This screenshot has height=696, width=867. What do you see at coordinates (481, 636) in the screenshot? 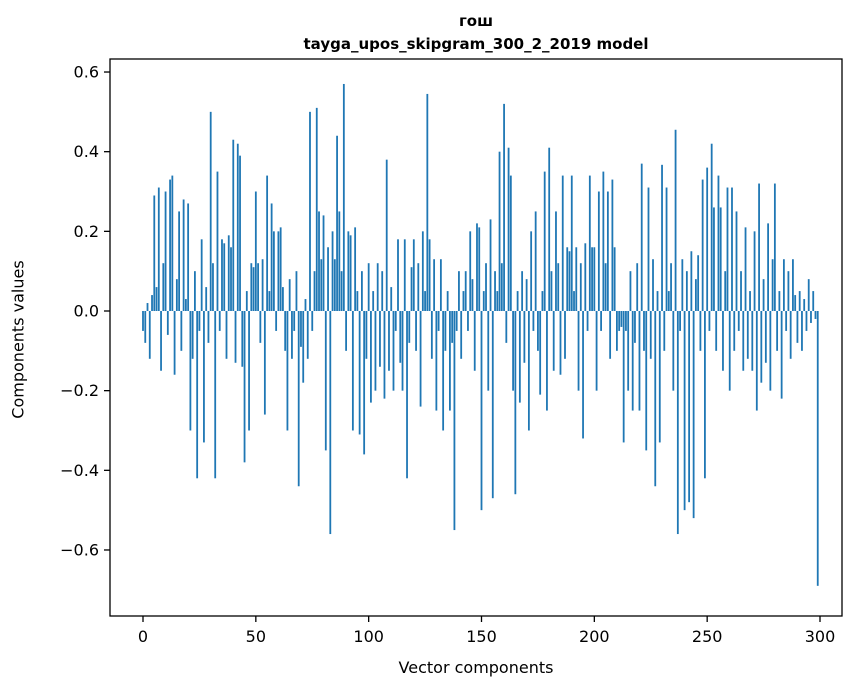
I see `x-tick-label: 150` at bounding box center [481, 636].